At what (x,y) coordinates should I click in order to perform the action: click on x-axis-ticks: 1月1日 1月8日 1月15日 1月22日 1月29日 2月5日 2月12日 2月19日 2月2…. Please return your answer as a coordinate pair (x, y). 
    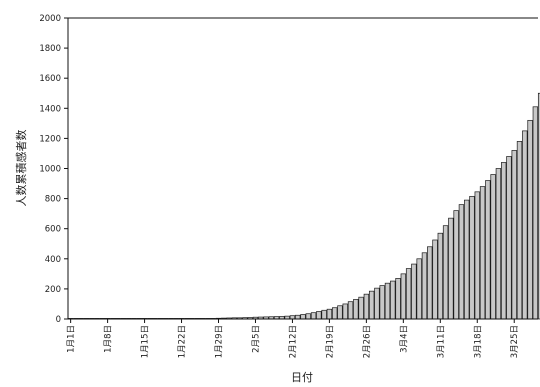
    Looking at the image, I should click on (293, 338).